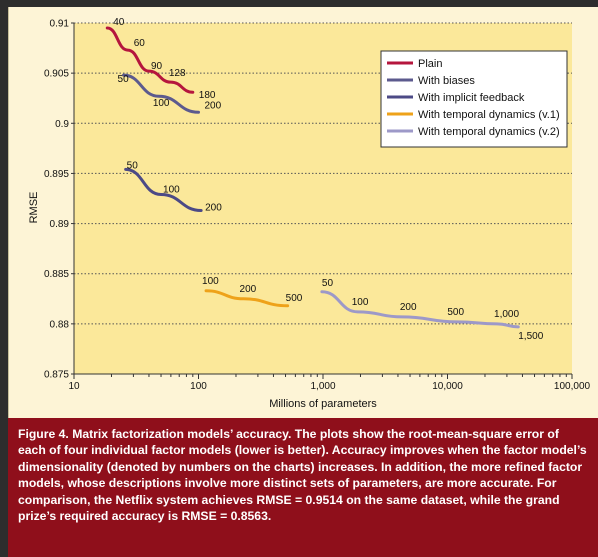 This screenshot has width=598, height=557. I want to click on data-label: 60, so click(140, 43).